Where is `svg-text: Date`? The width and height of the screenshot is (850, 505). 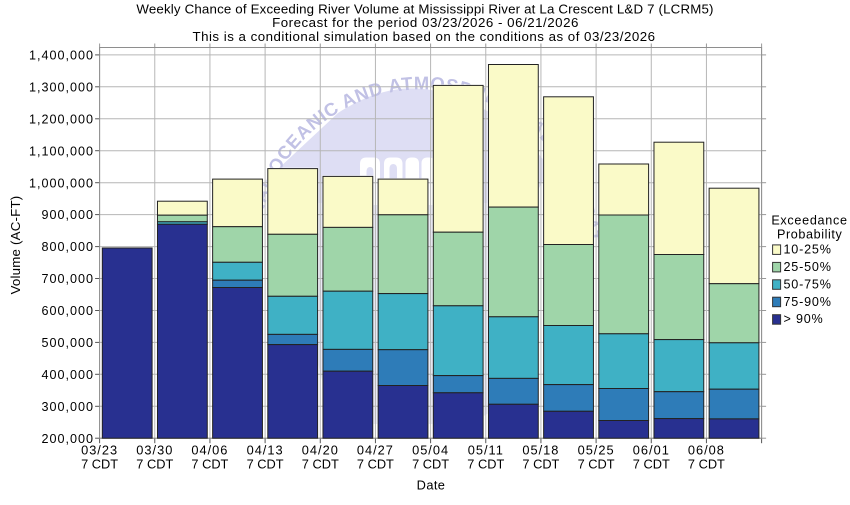
svg-text: Date is located at coordinates (431, 485).